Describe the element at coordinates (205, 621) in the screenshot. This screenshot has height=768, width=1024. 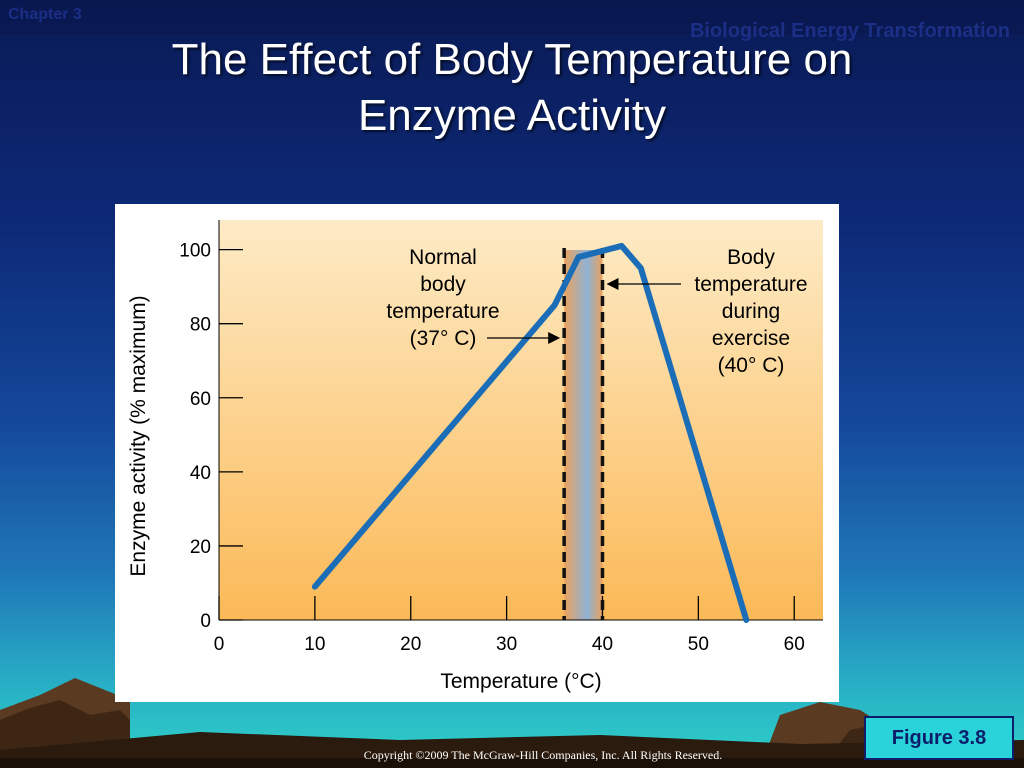
I see `y-tick-label: 0` at that location.